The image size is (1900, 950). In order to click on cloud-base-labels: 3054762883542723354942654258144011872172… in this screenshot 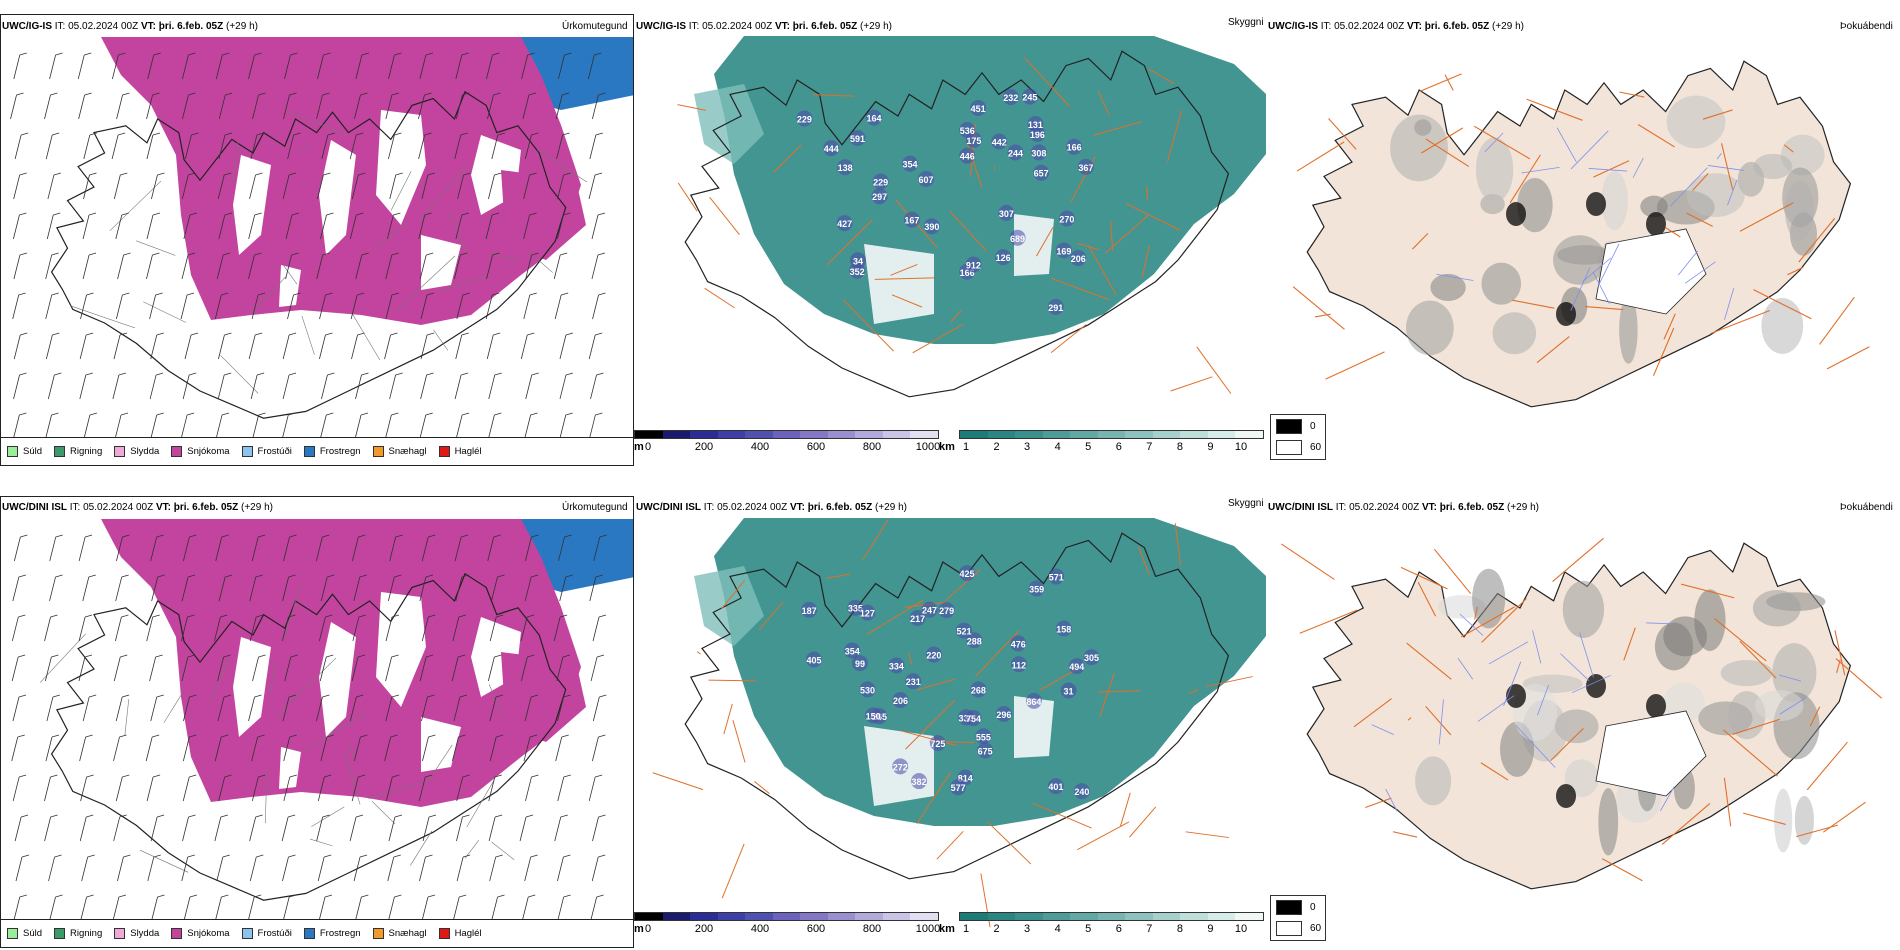, I will do `click(950, 682)`.